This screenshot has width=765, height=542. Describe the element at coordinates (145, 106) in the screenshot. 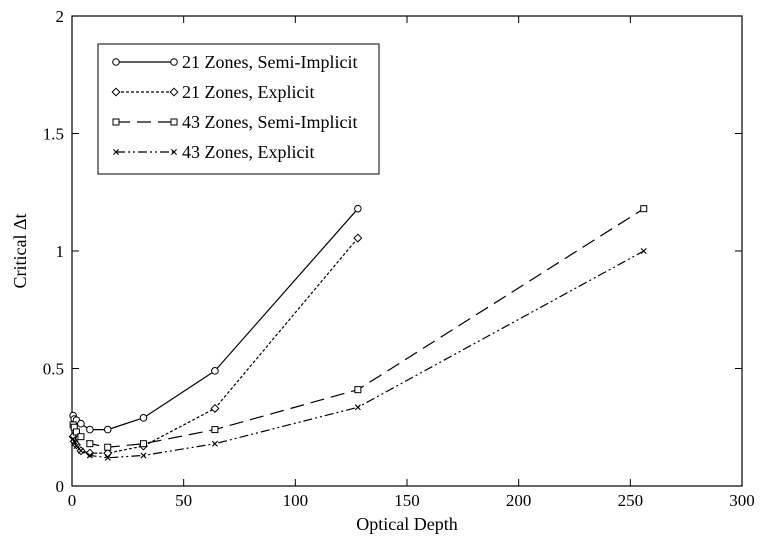

I see `legend-samples` at that location.